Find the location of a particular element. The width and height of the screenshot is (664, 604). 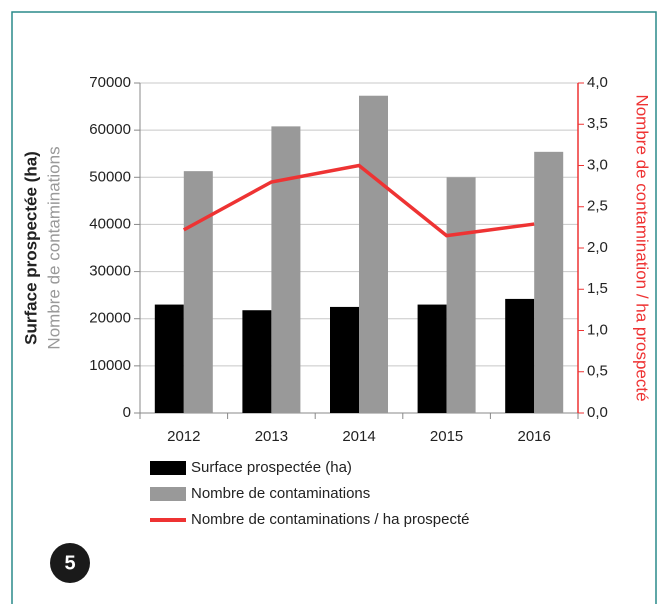

x-tick-label: 2014 is located at coordinates (358, 436).